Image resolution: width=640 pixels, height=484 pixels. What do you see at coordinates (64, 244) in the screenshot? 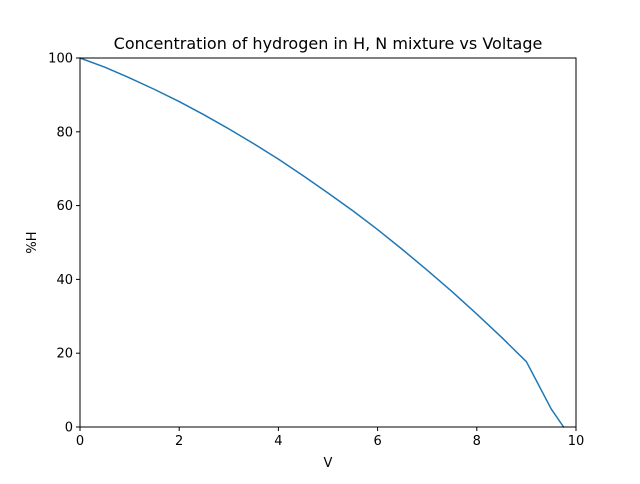
I see `y-axis-ticks: 0 20 40 60 80 100` at bounding box center [64, 244].